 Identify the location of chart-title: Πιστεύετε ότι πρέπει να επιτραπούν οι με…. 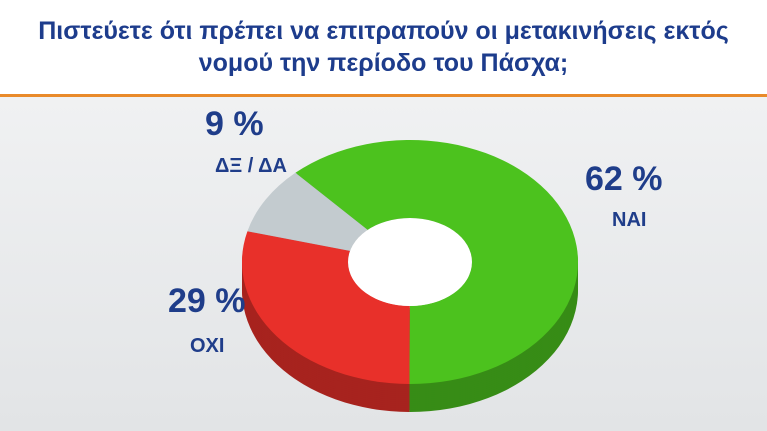
(383, 47).